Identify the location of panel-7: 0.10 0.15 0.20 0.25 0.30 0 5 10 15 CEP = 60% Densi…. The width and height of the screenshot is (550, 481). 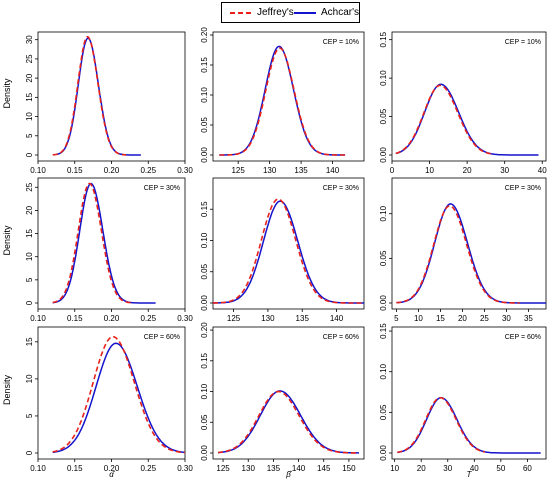
(97, 402).